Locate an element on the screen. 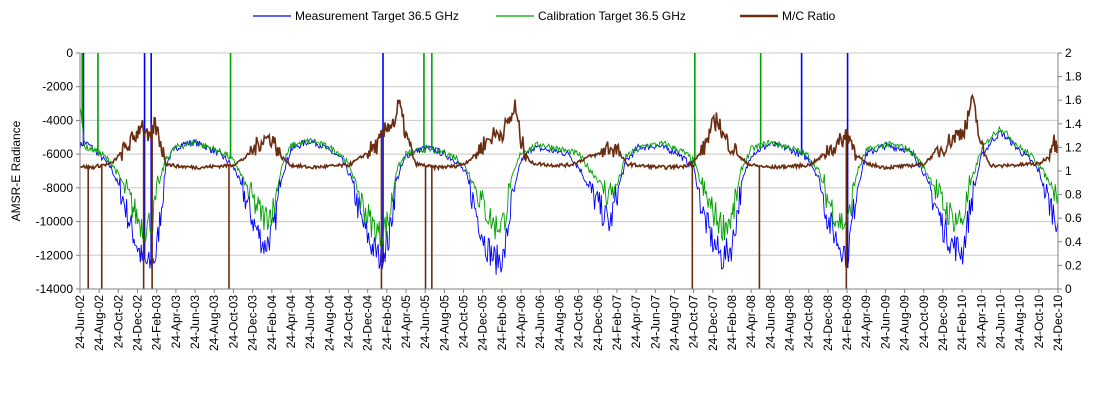  y2-tick-label: 1 is located at coordinates (1068, 171).